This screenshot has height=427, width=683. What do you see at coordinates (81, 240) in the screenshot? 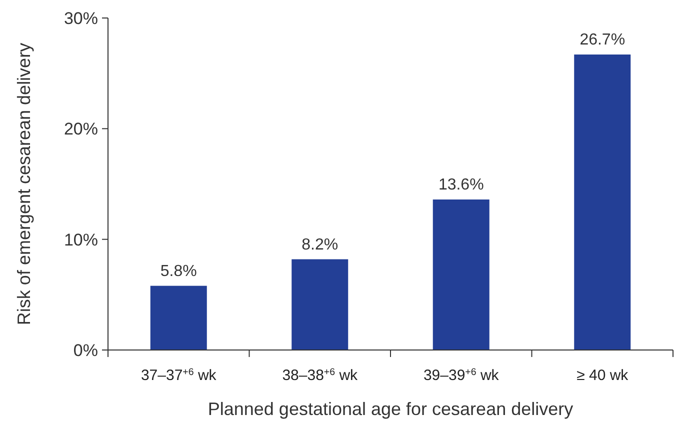
I see `y-tick-label: 10%` at bounding box center [81, 240].